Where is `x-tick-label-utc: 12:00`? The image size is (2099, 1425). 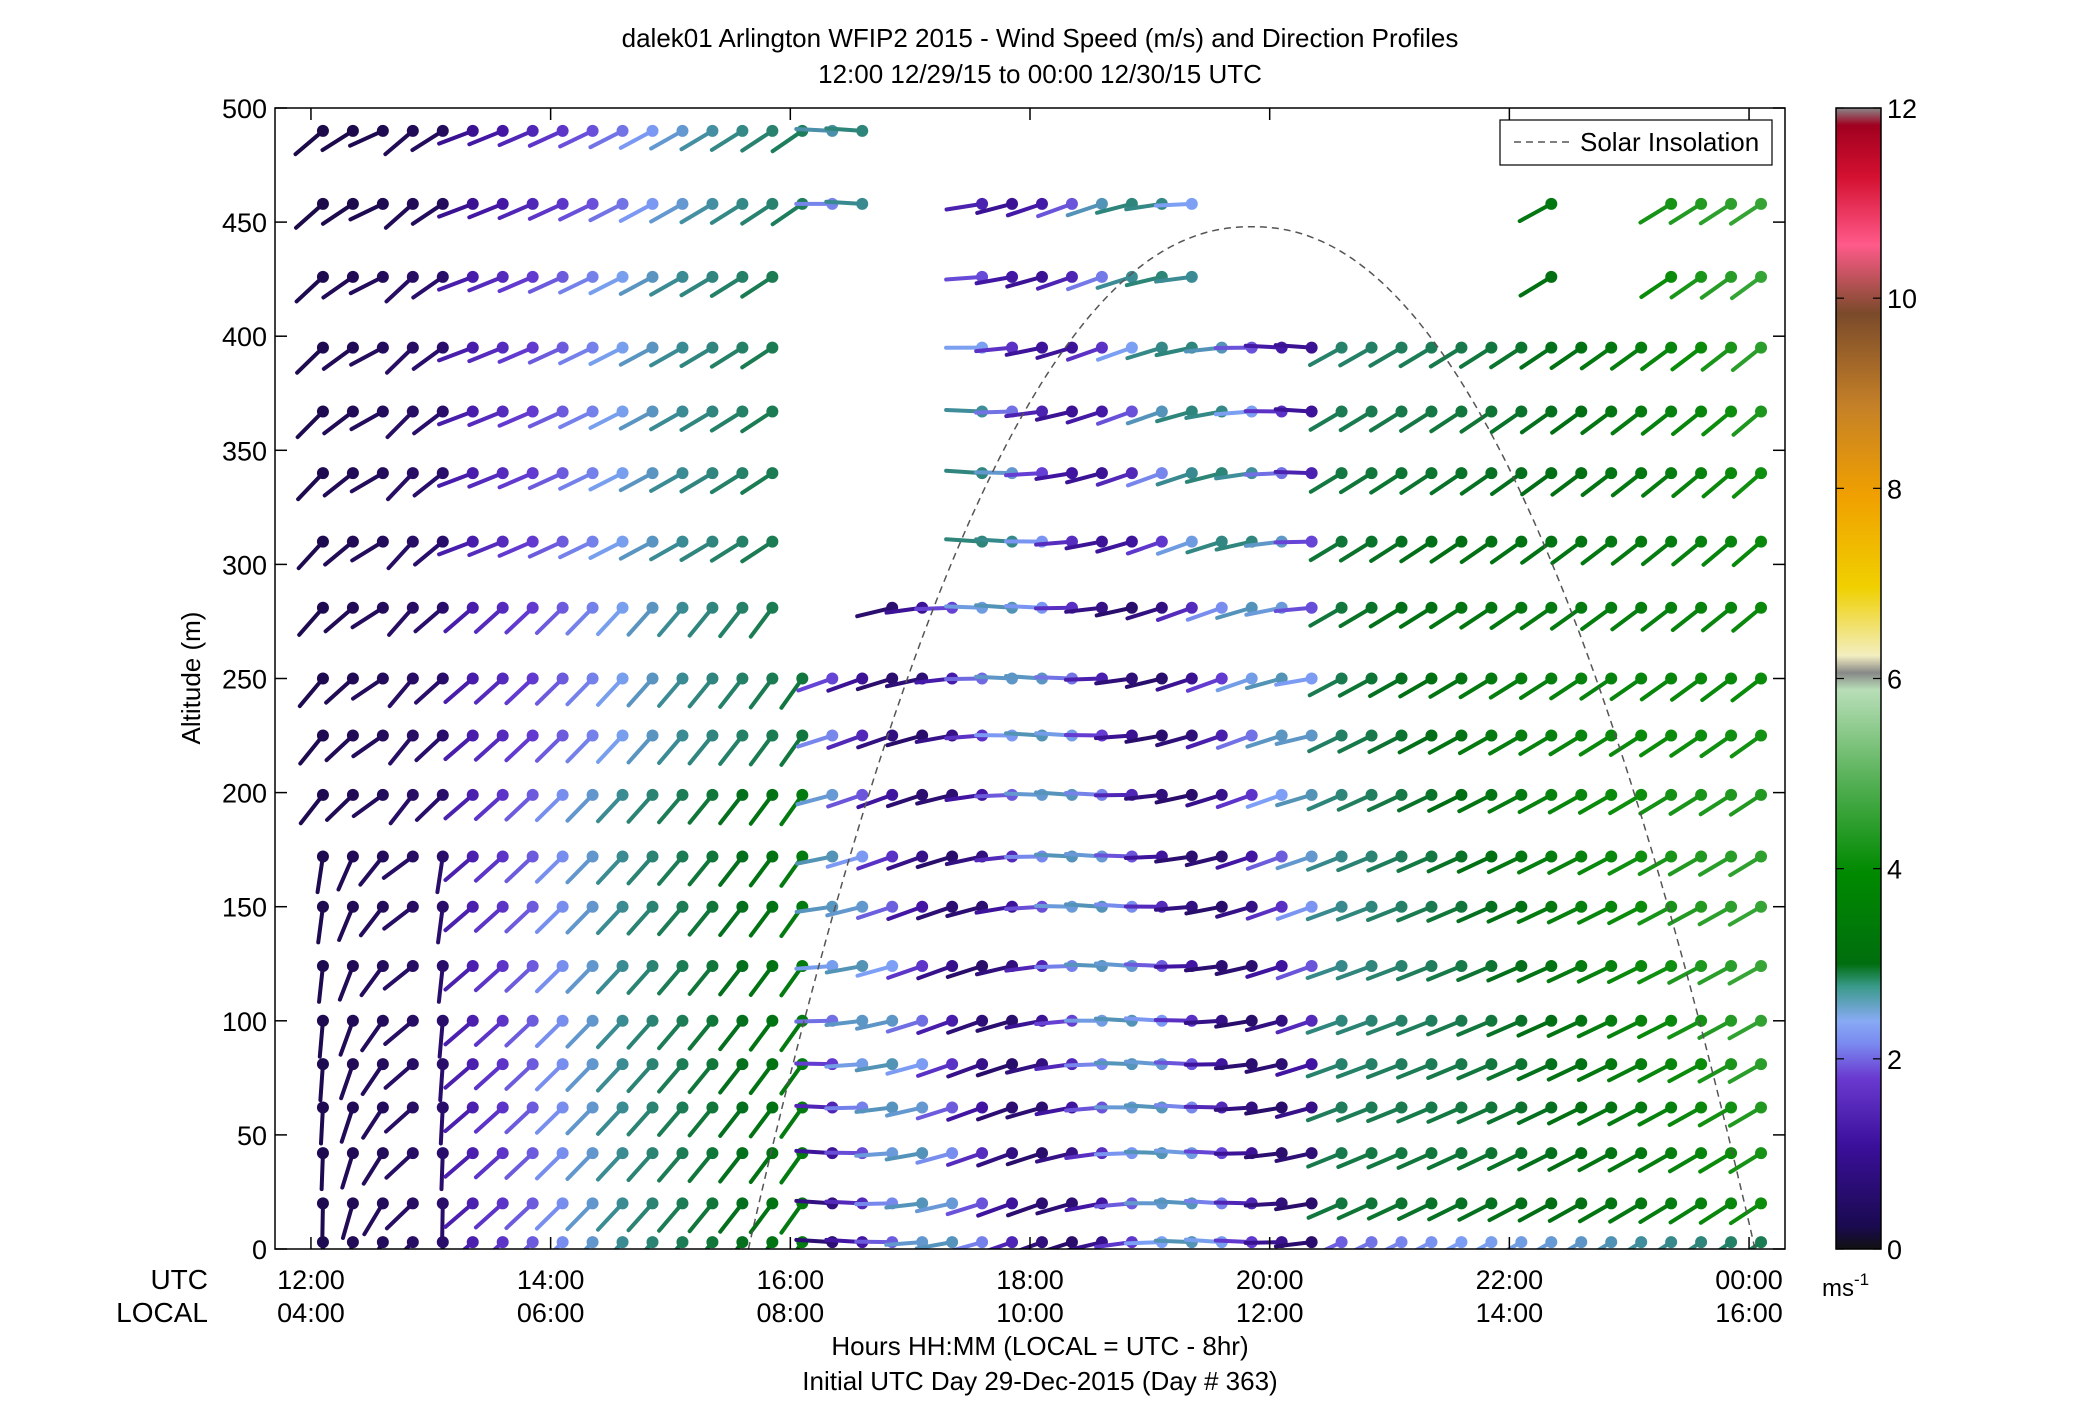
x-tick-label-utc: 12:00 is located at coordinates (311, 1280).